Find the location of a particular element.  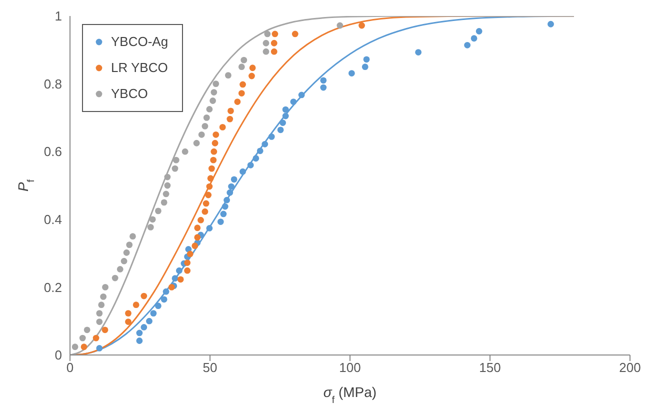

x-tick-label: 0 is located at coordinates (70, 368).